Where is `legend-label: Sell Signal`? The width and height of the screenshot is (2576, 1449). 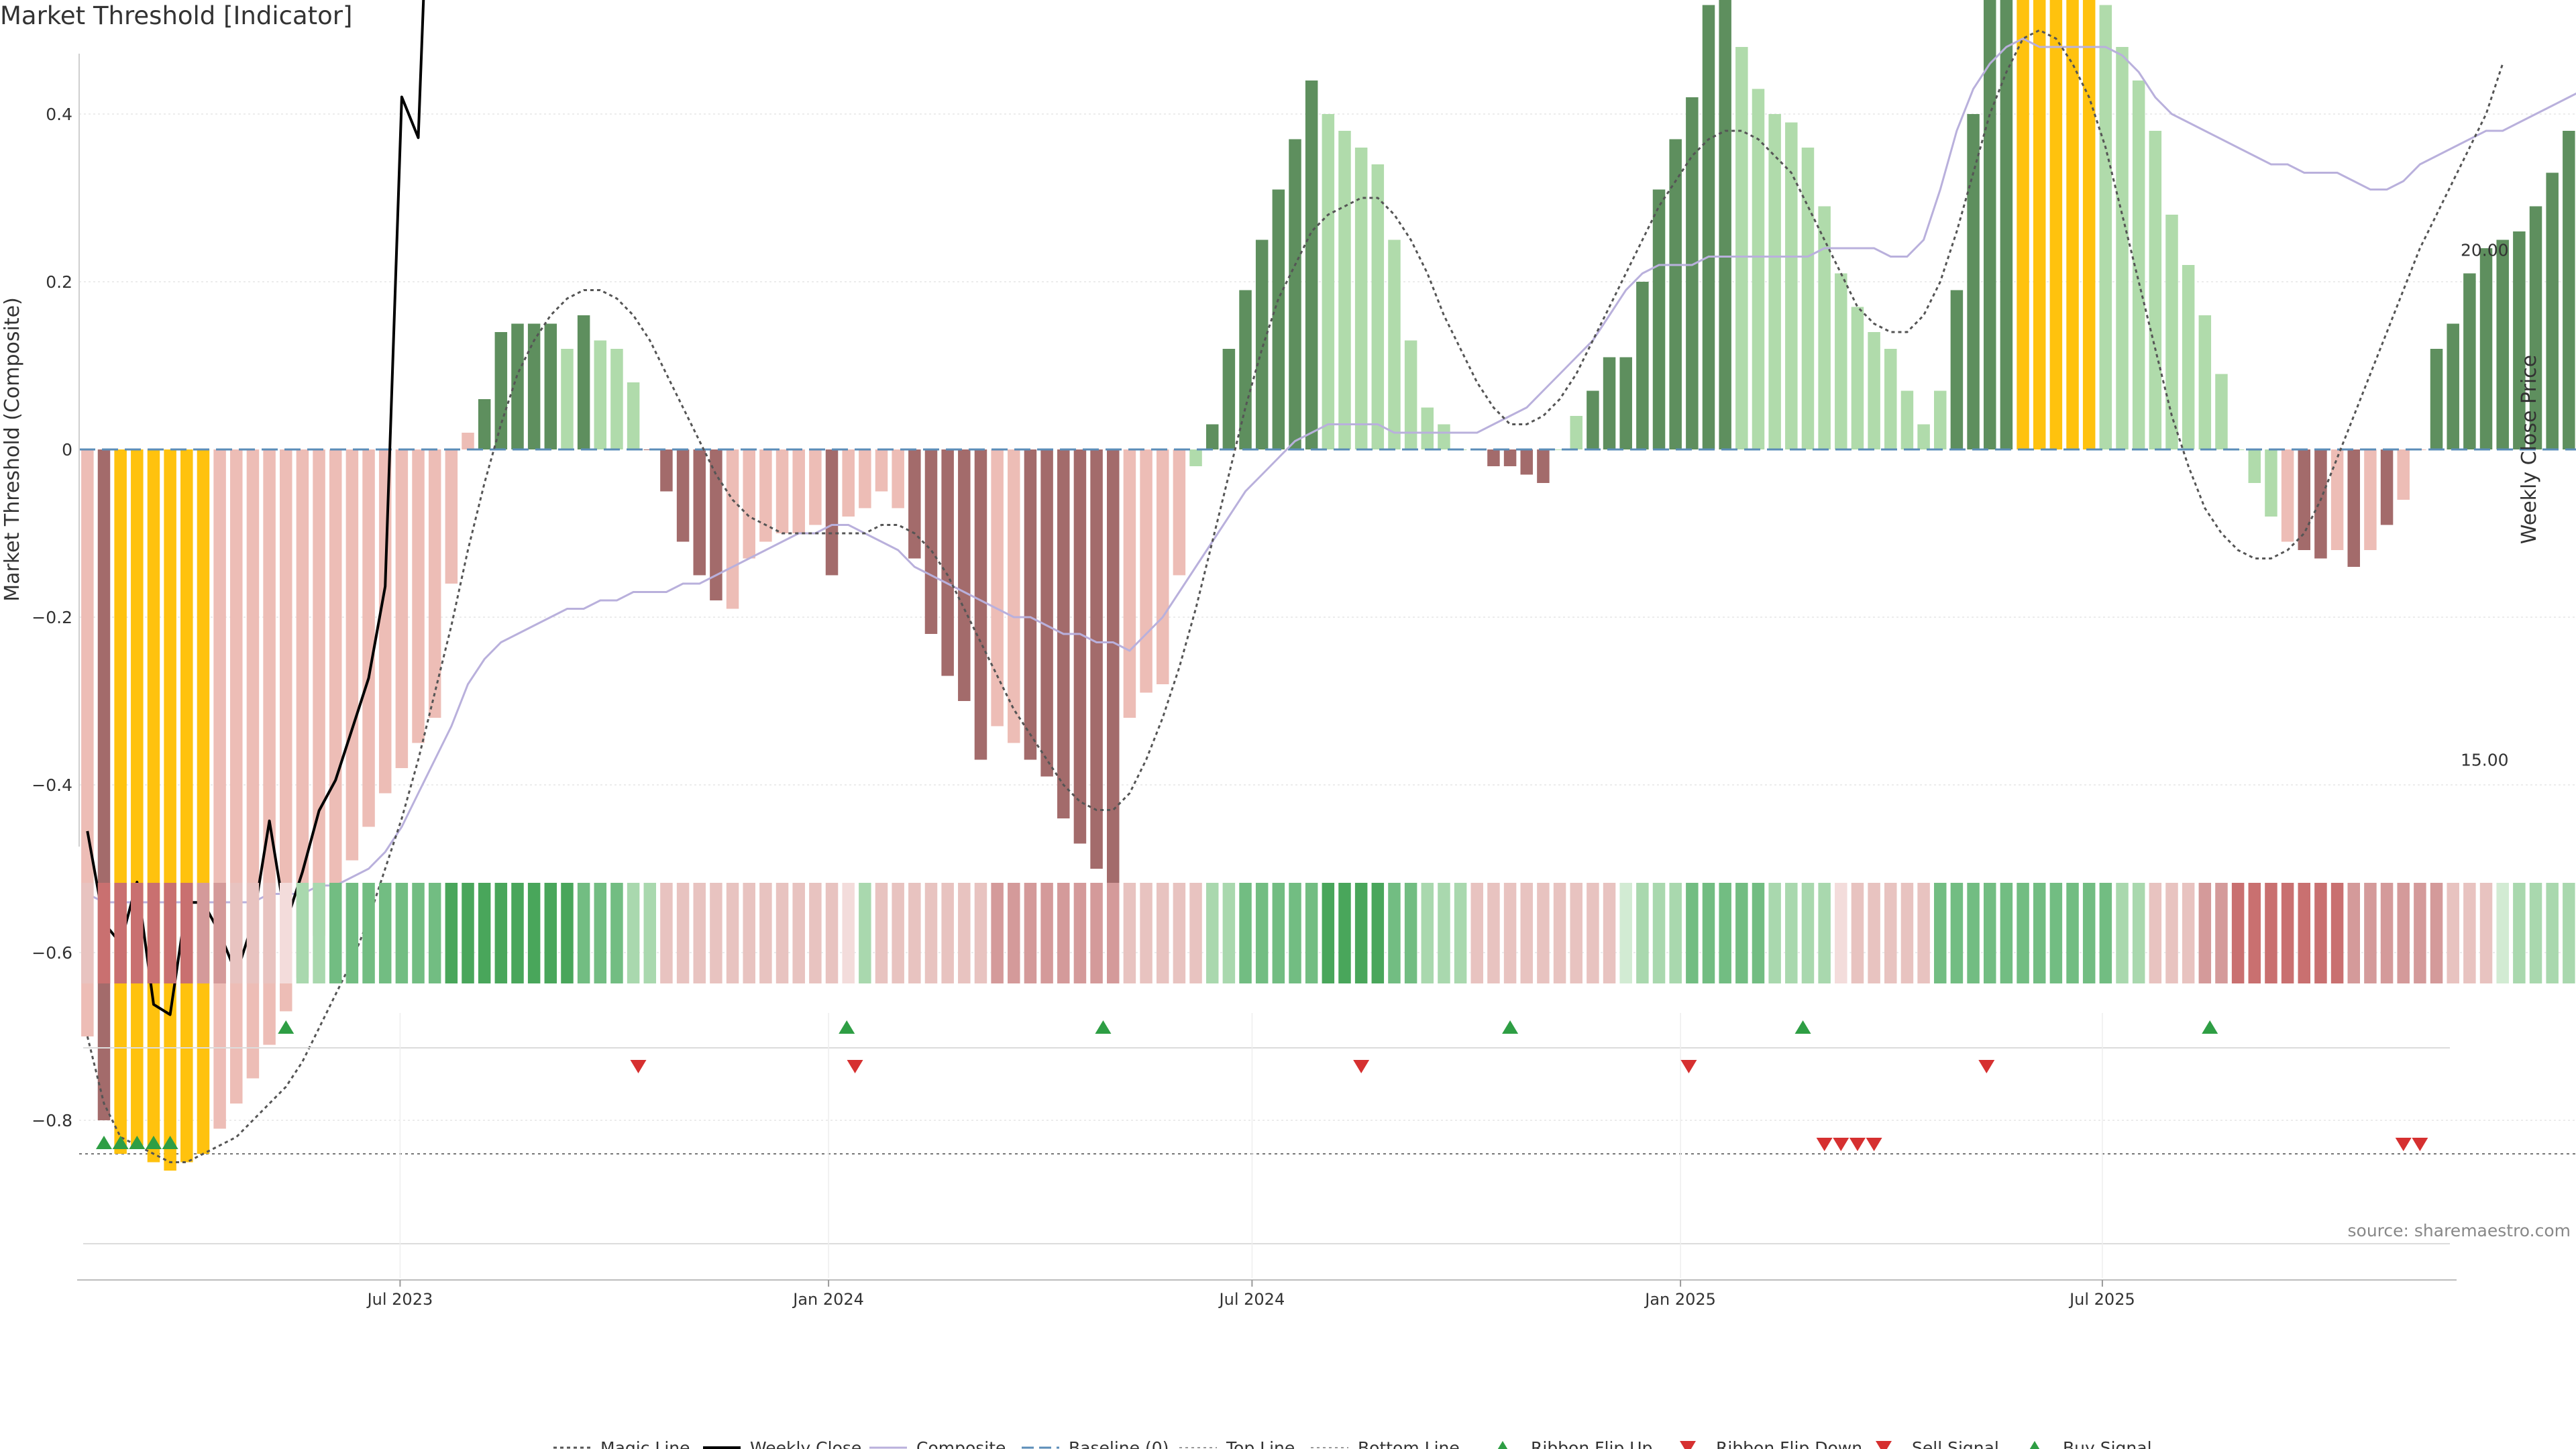 legend-label: Sell Signal is located at coordinates (1955, 1443).